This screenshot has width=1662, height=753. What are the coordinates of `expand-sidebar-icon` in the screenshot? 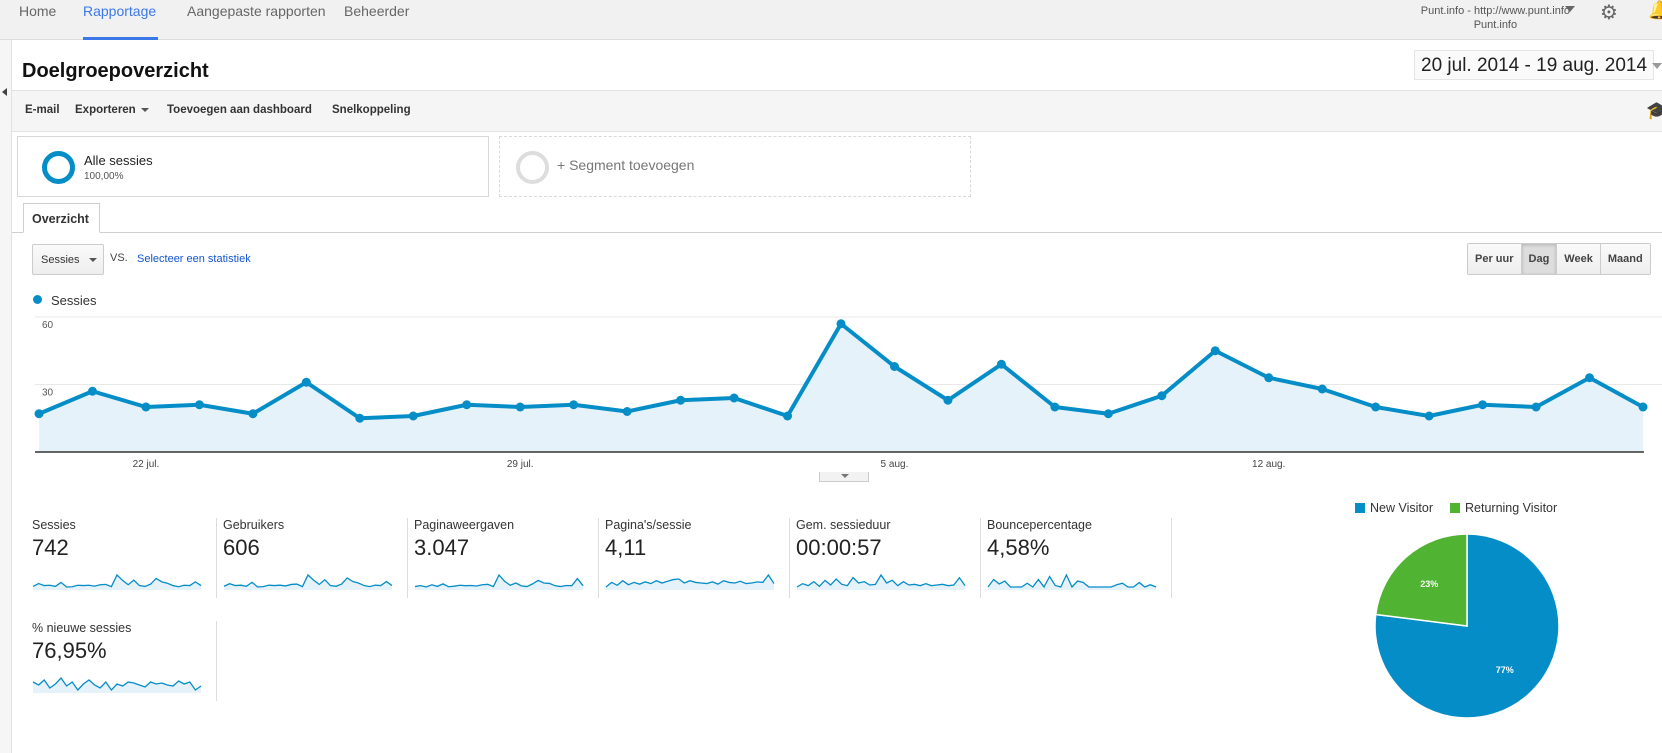 It's located at (4, 92).